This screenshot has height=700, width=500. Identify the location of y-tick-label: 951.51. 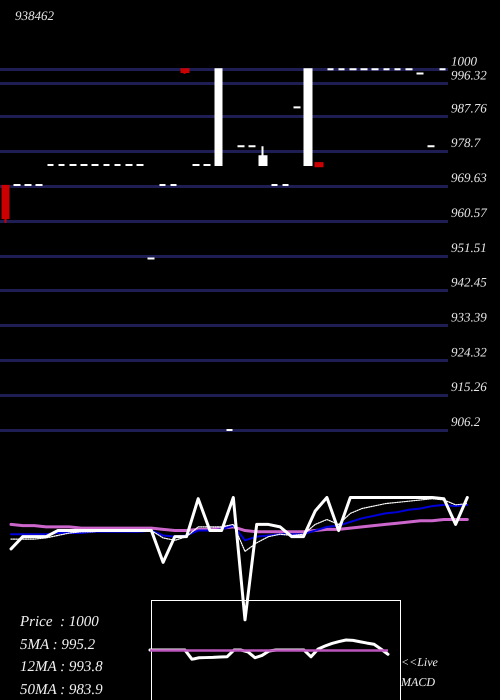
(469, 247).